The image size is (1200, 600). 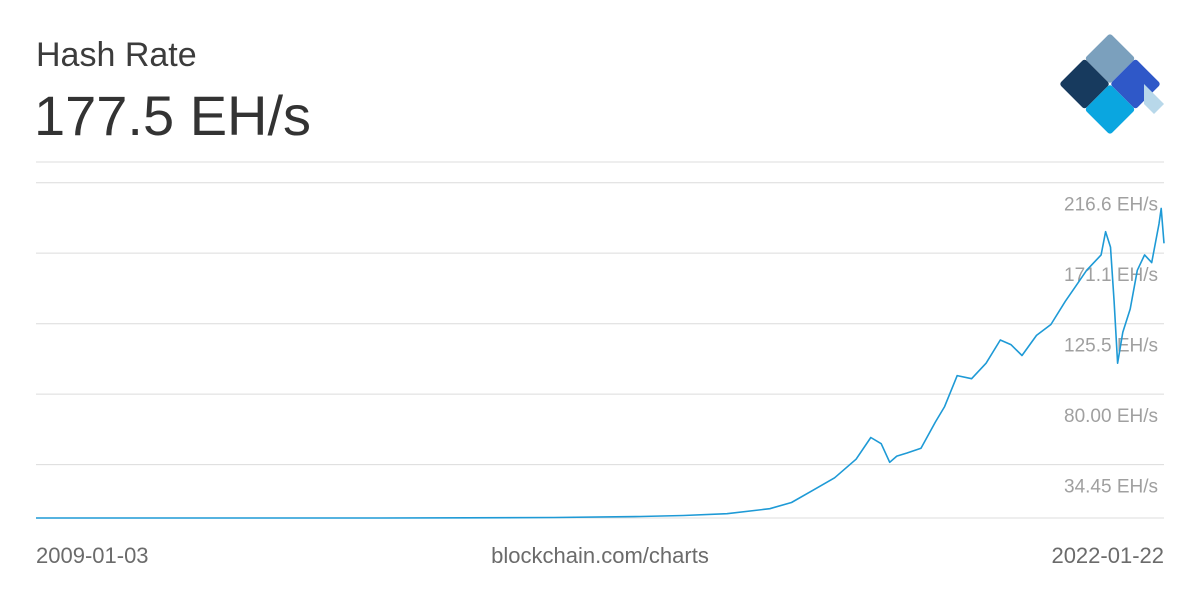 What do you see at coordinates (1111, 205) in the screenshot?
I see `y-tick-label: 216.6 EH/s` at bounding box center [1111, 205].